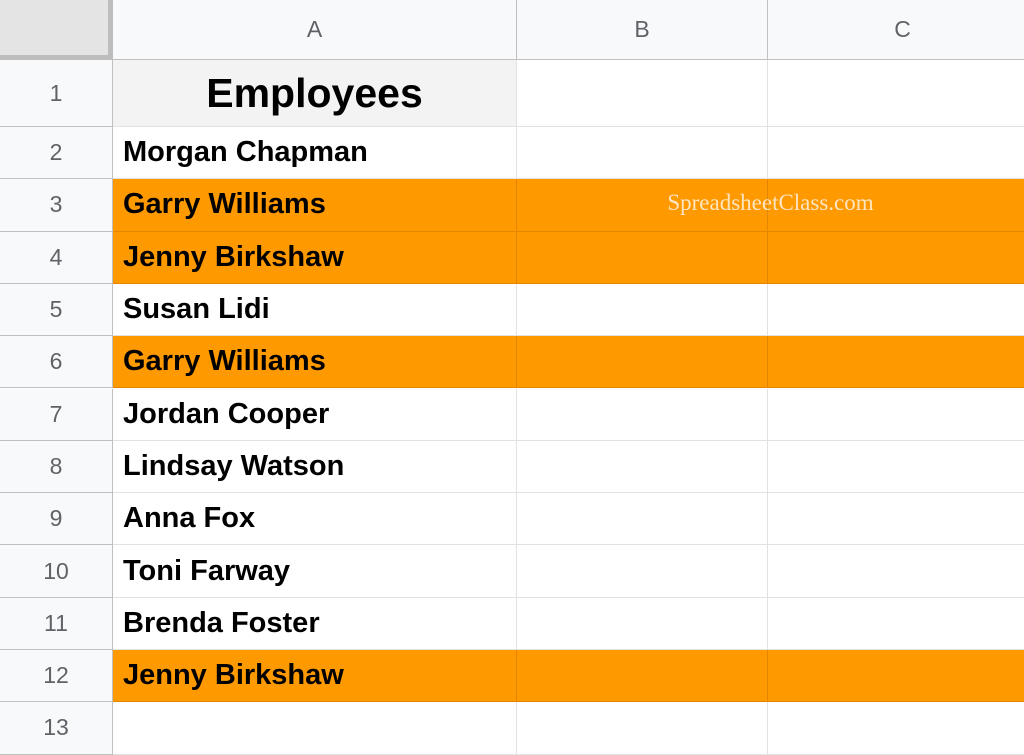 Image resolution: width=1024 pixels, height=755 pixels. I want to click on name-cell: Brenda Foster, so click(315, 623).